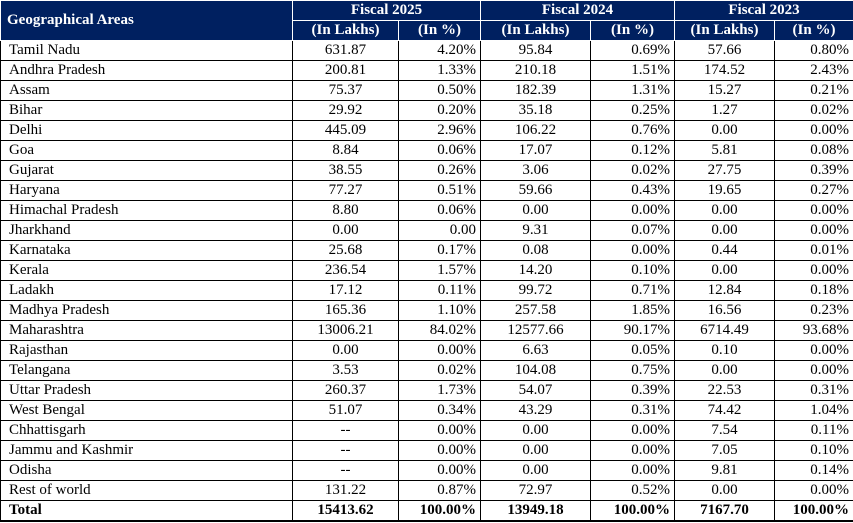 Image resolution: width=853 pixels, height=523 pixels. Describe the element at coordinates (439, 390) in the screenshot. I see `value-pct-2025: 1.73%` at that location.